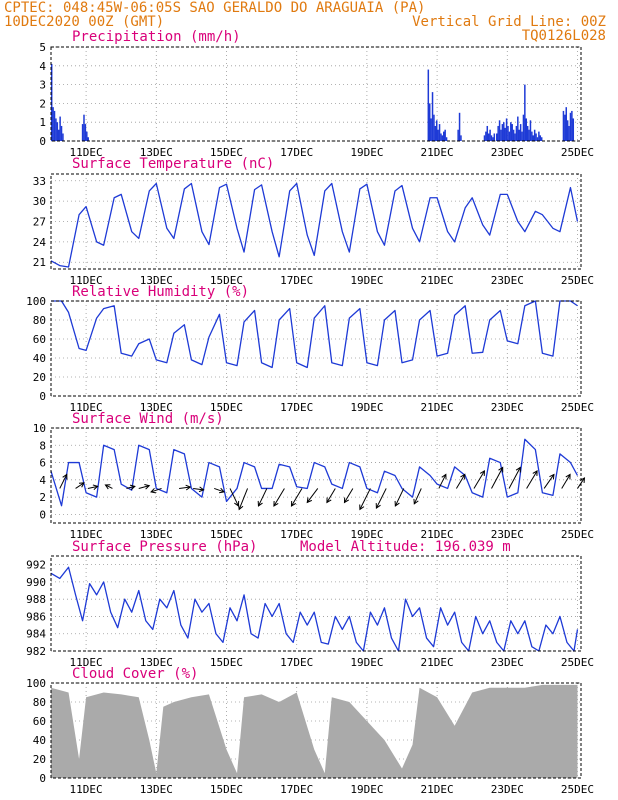  I want to click on wind-title: Surface Wind (m/s), so click(148, 419).